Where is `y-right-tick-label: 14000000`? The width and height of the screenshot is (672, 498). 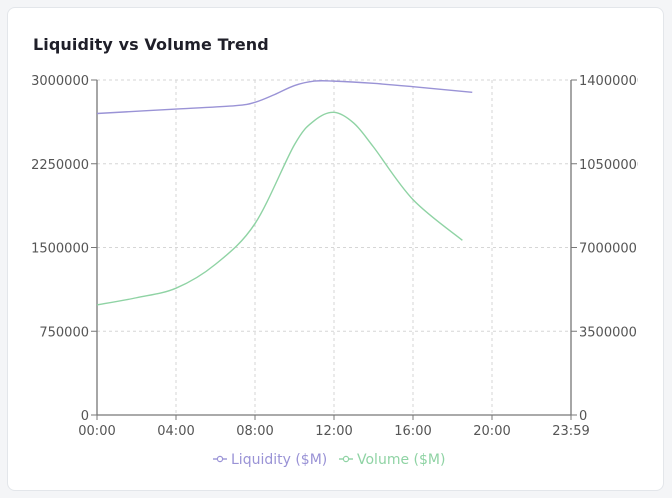 y-right-tick-label: 14000000 is located at coordinates (612, 81).